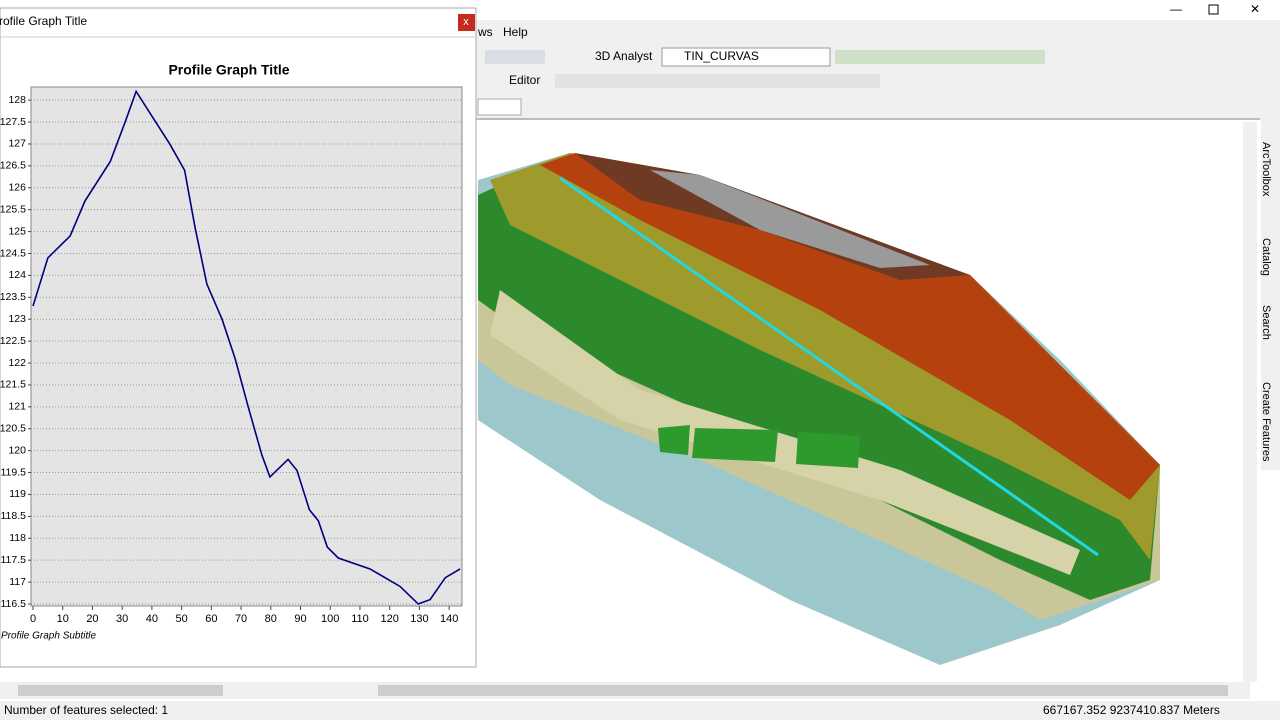 Image resolution: width=1280 pixels, height=725 pixels. Describe the element at coordinates (63, 619) in the screenshot. I see `x-tick-label: 10` at that location.